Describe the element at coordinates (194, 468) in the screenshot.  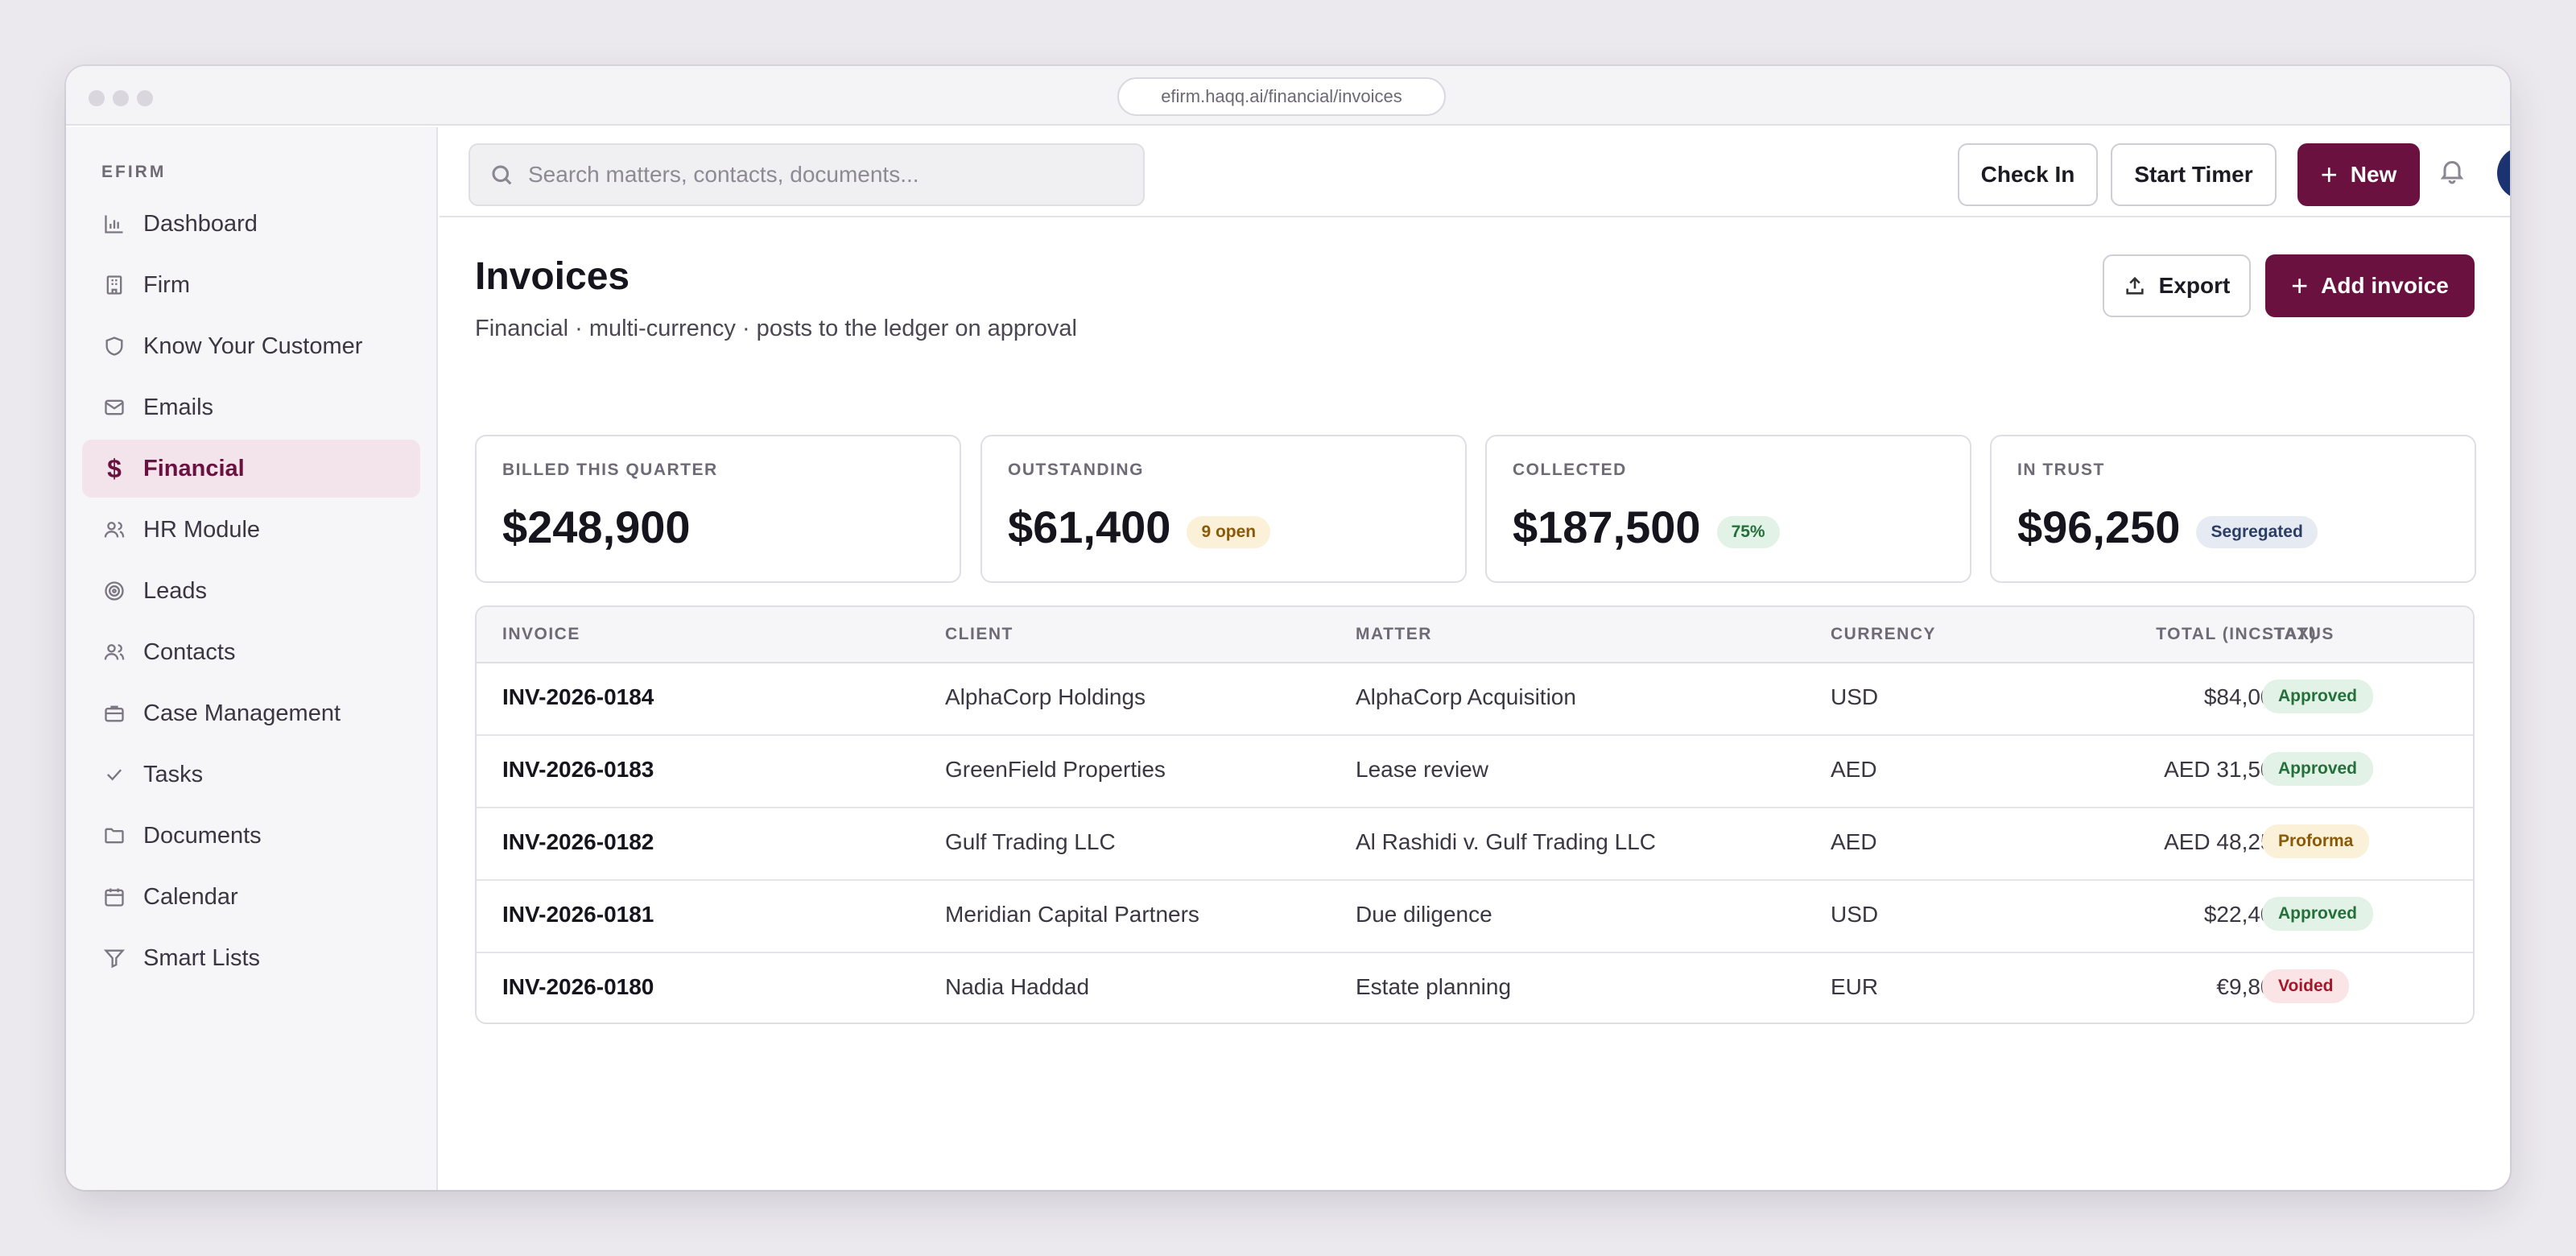
I see `sidebar-item-label: Financial` at that location.